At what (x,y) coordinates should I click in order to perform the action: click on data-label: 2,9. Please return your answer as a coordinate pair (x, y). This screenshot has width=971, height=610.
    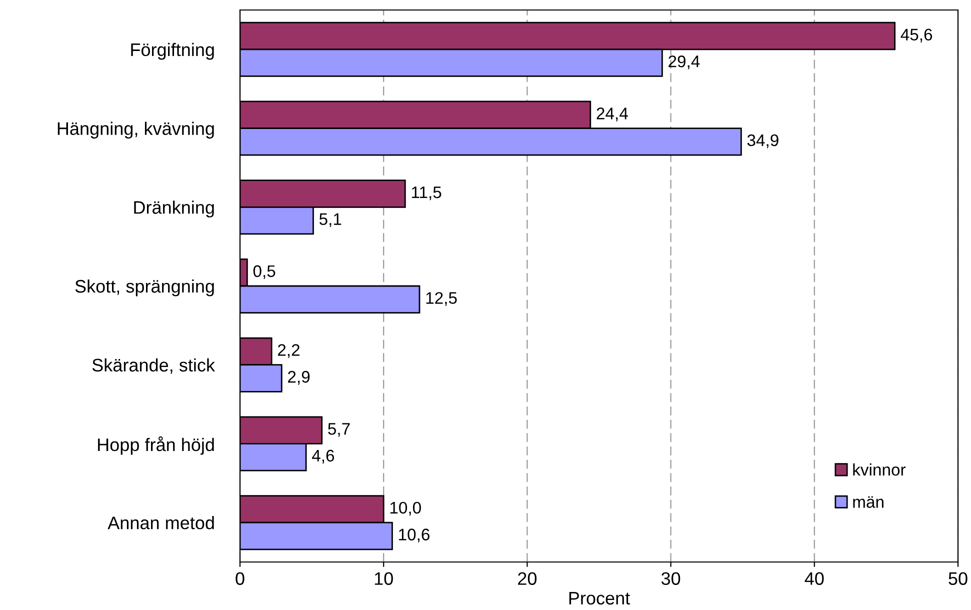
    Looking at the image, I should click on (299, 377).